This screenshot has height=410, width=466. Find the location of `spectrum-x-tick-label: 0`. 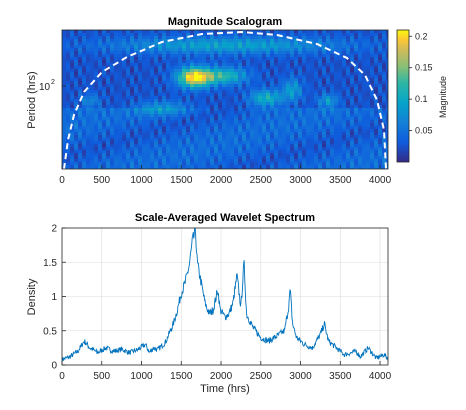

spectrum-x-tick-label: 0 is located at coordinates (62, 376).